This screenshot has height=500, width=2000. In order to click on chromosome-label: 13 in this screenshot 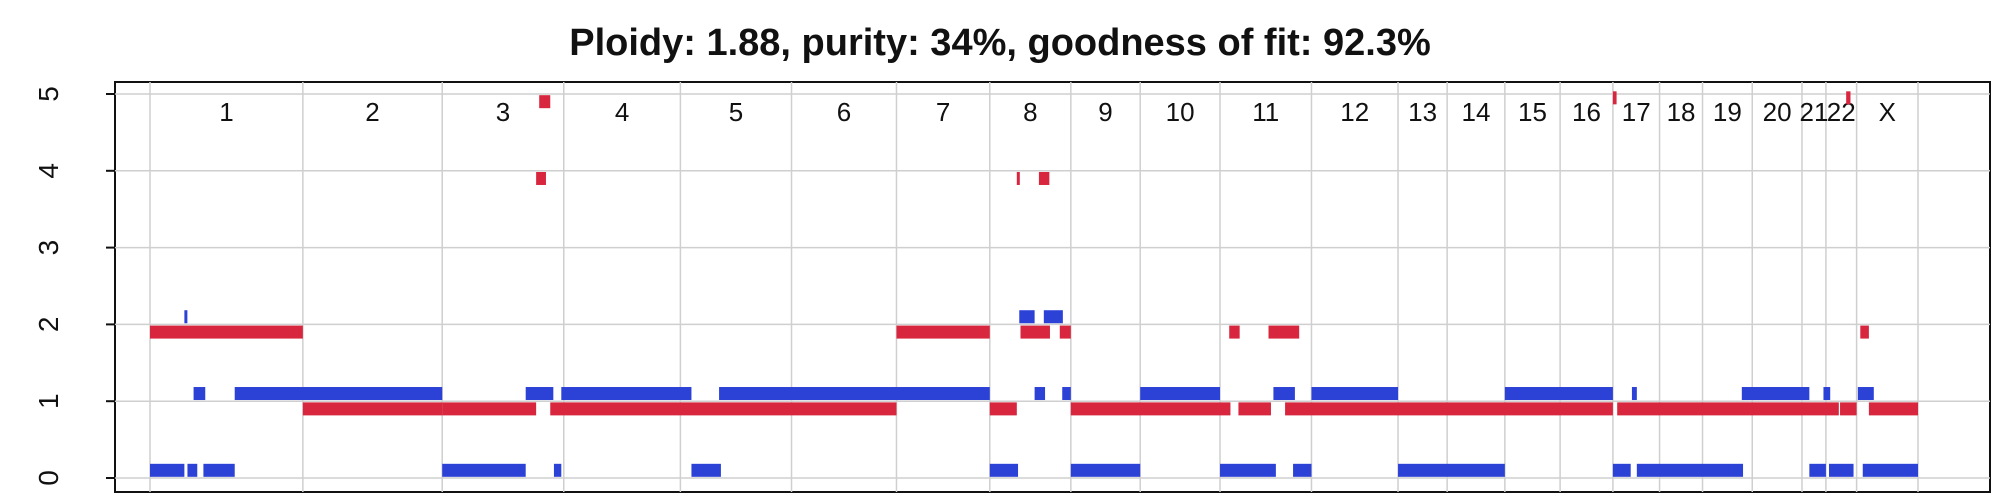, I will do `click(1422, 112)`.